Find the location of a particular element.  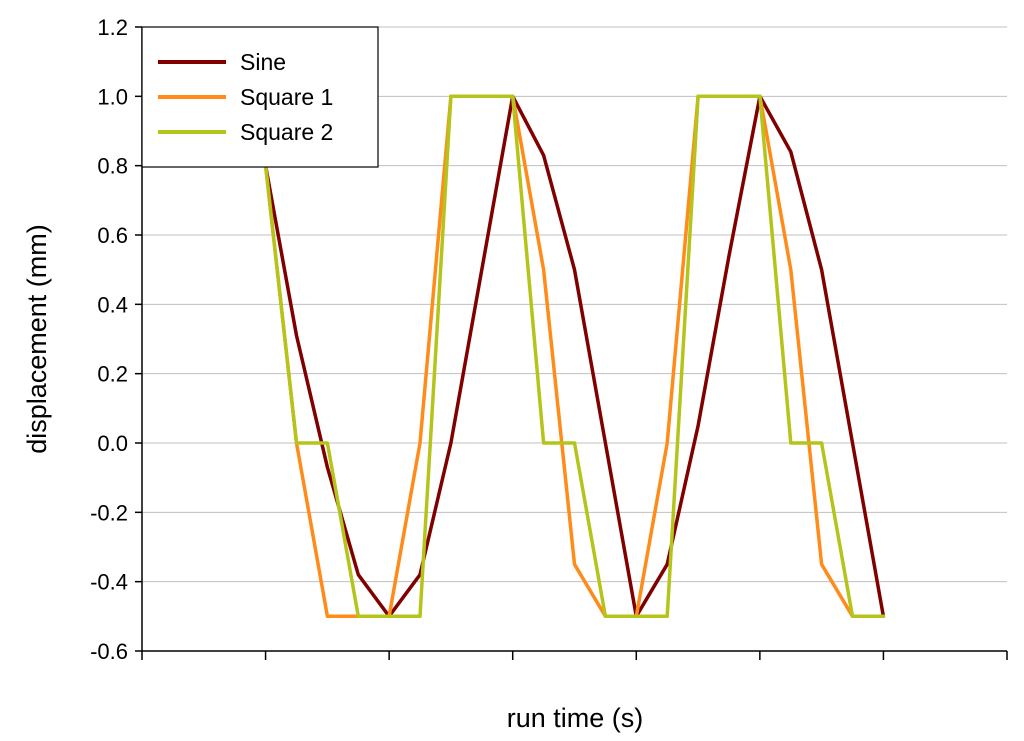

y-tick-label: 0.8 is located at coordinates (112, 166).